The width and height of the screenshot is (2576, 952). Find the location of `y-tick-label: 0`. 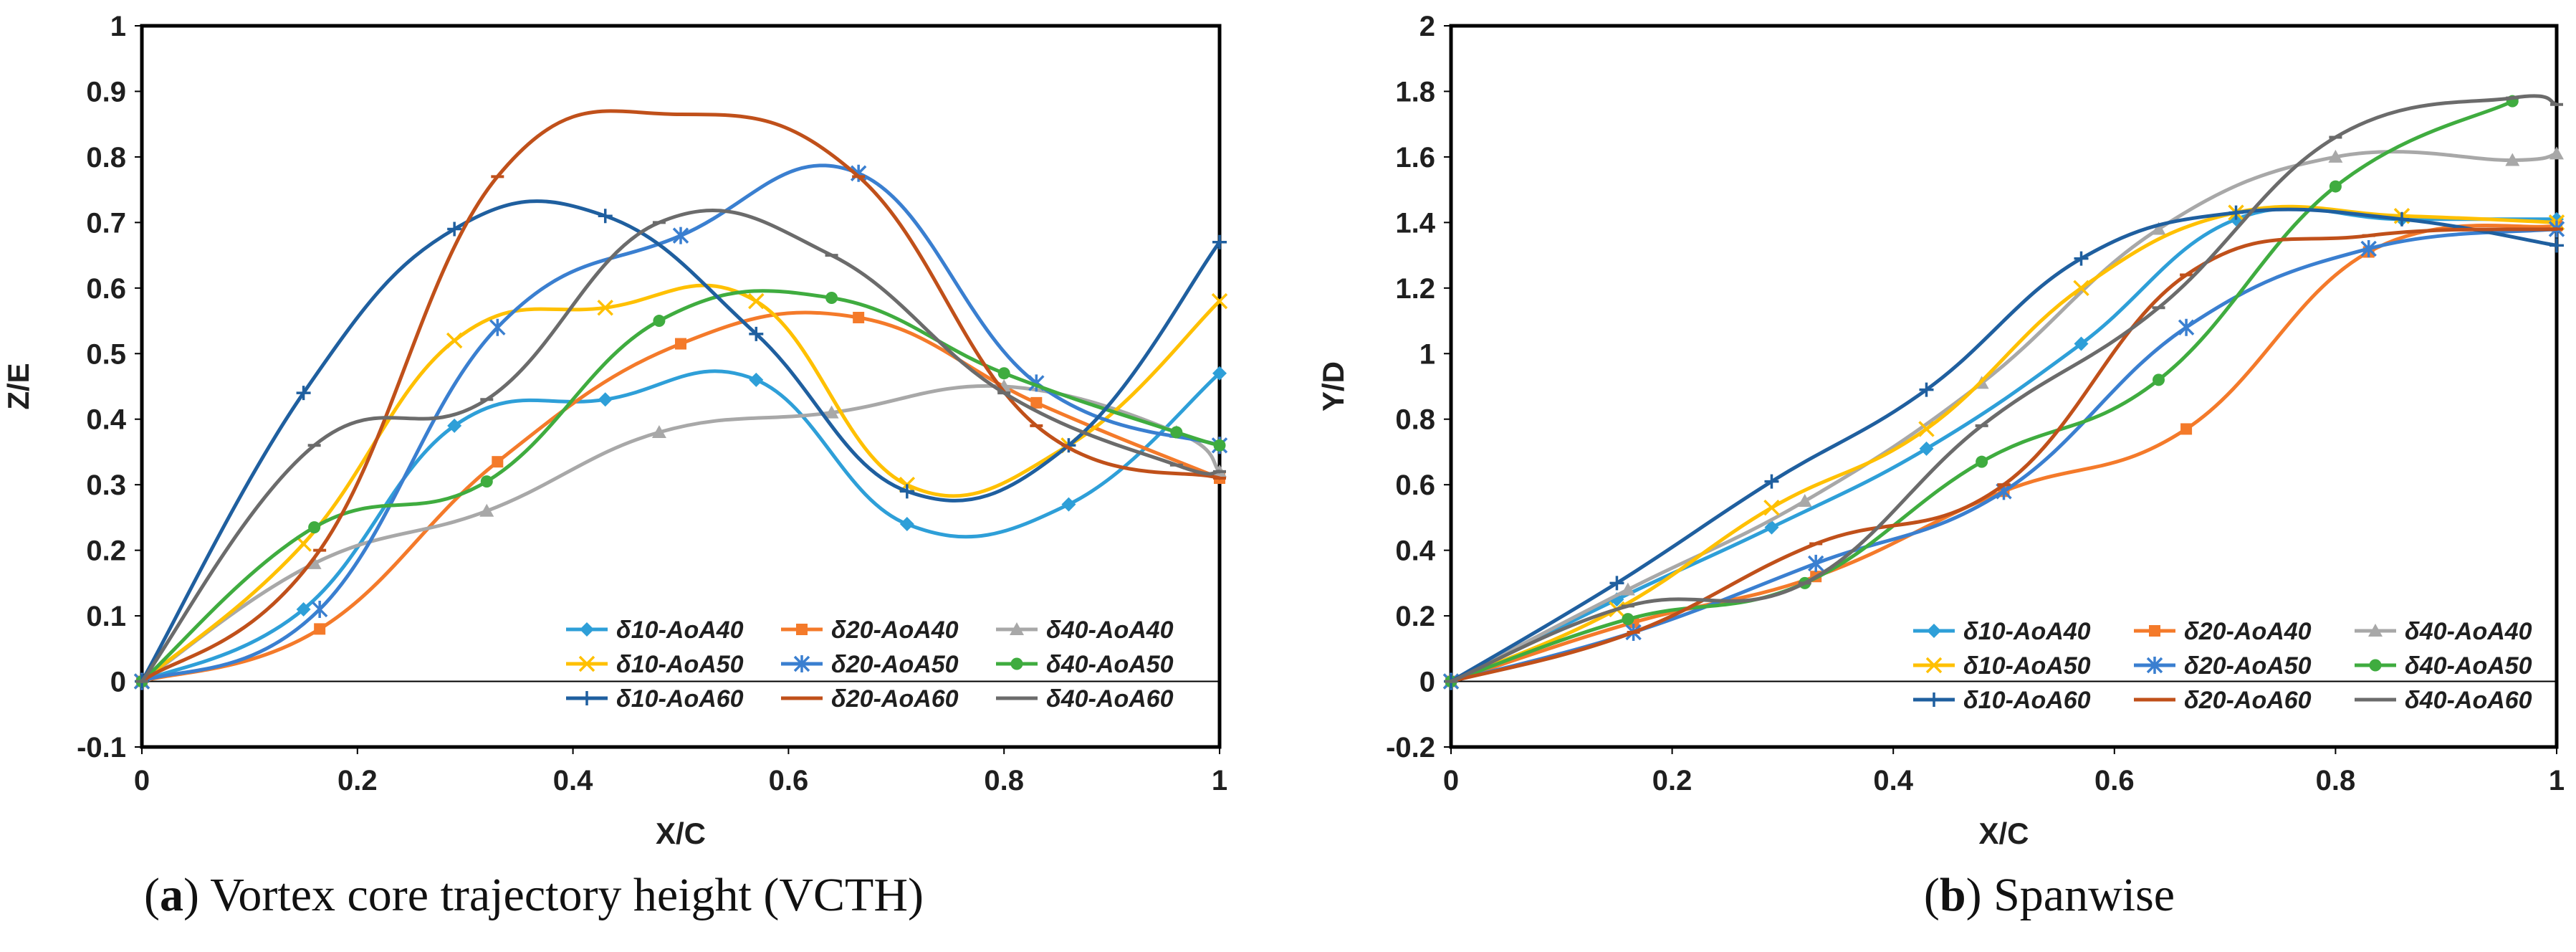

y-tick-label: 0 is located at coordinates (118, 682).